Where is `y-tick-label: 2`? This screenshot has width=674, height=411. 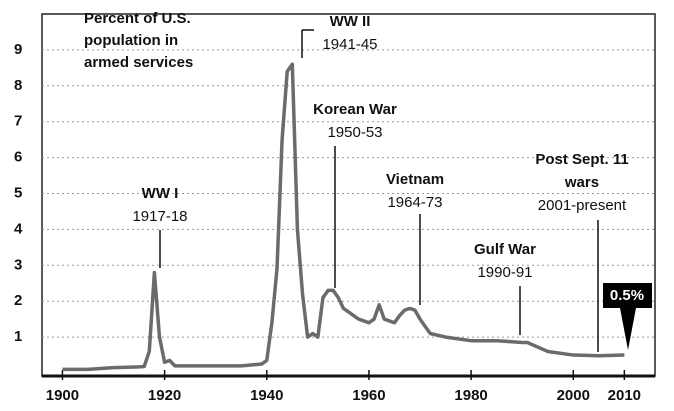
y-tick-label: 2 is located at coordinates (18, 300).